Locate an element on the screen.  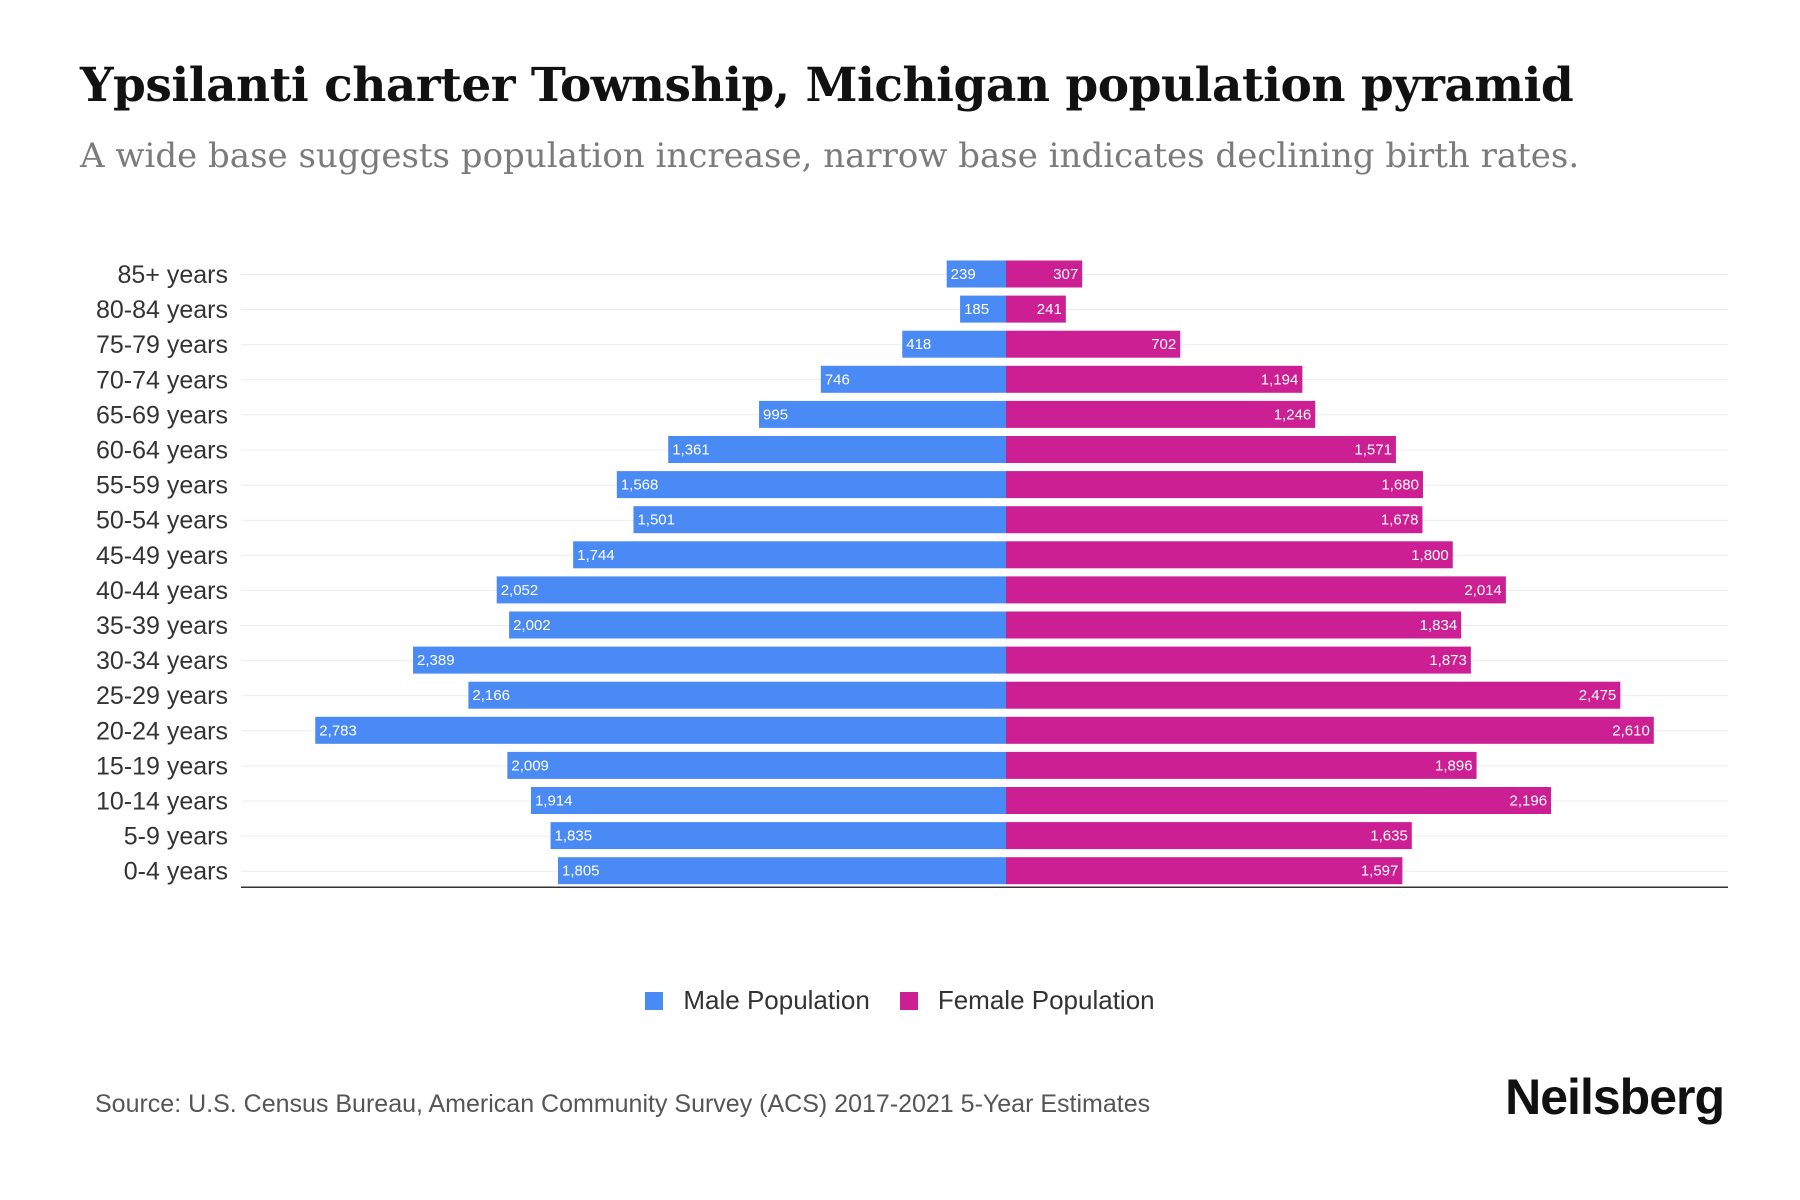
data-label-female: 1,834 is located at coordinates (1439, 625).